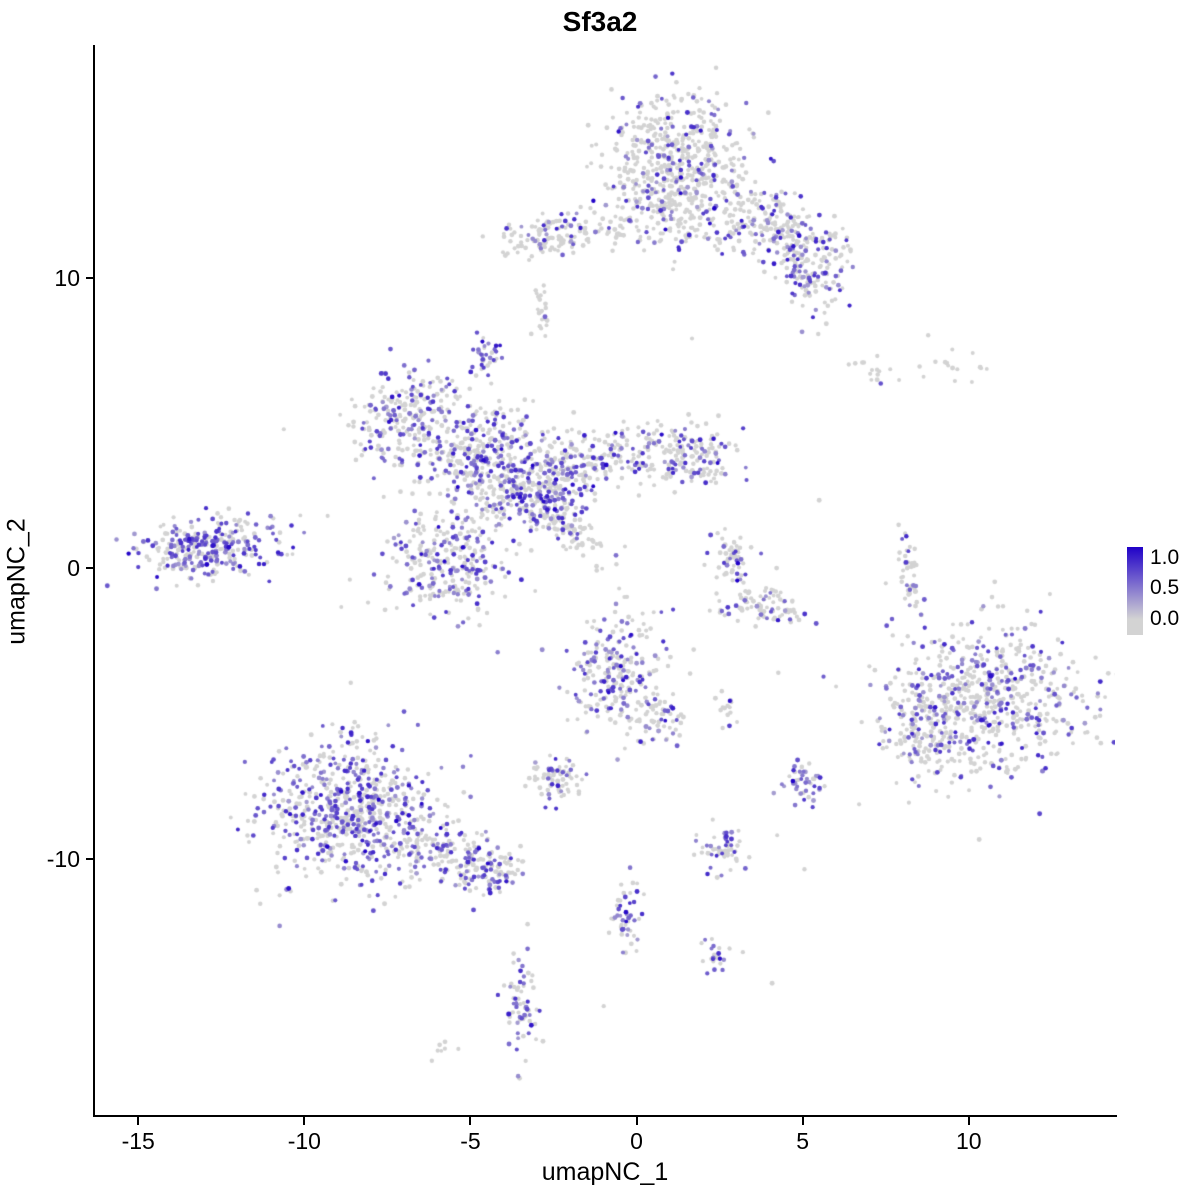 The width and height of the screenshot is (1200, 1200). Describe the element at coordinates (73, 568) in the screenshot. I see `y-tick-label: 0` at that location.